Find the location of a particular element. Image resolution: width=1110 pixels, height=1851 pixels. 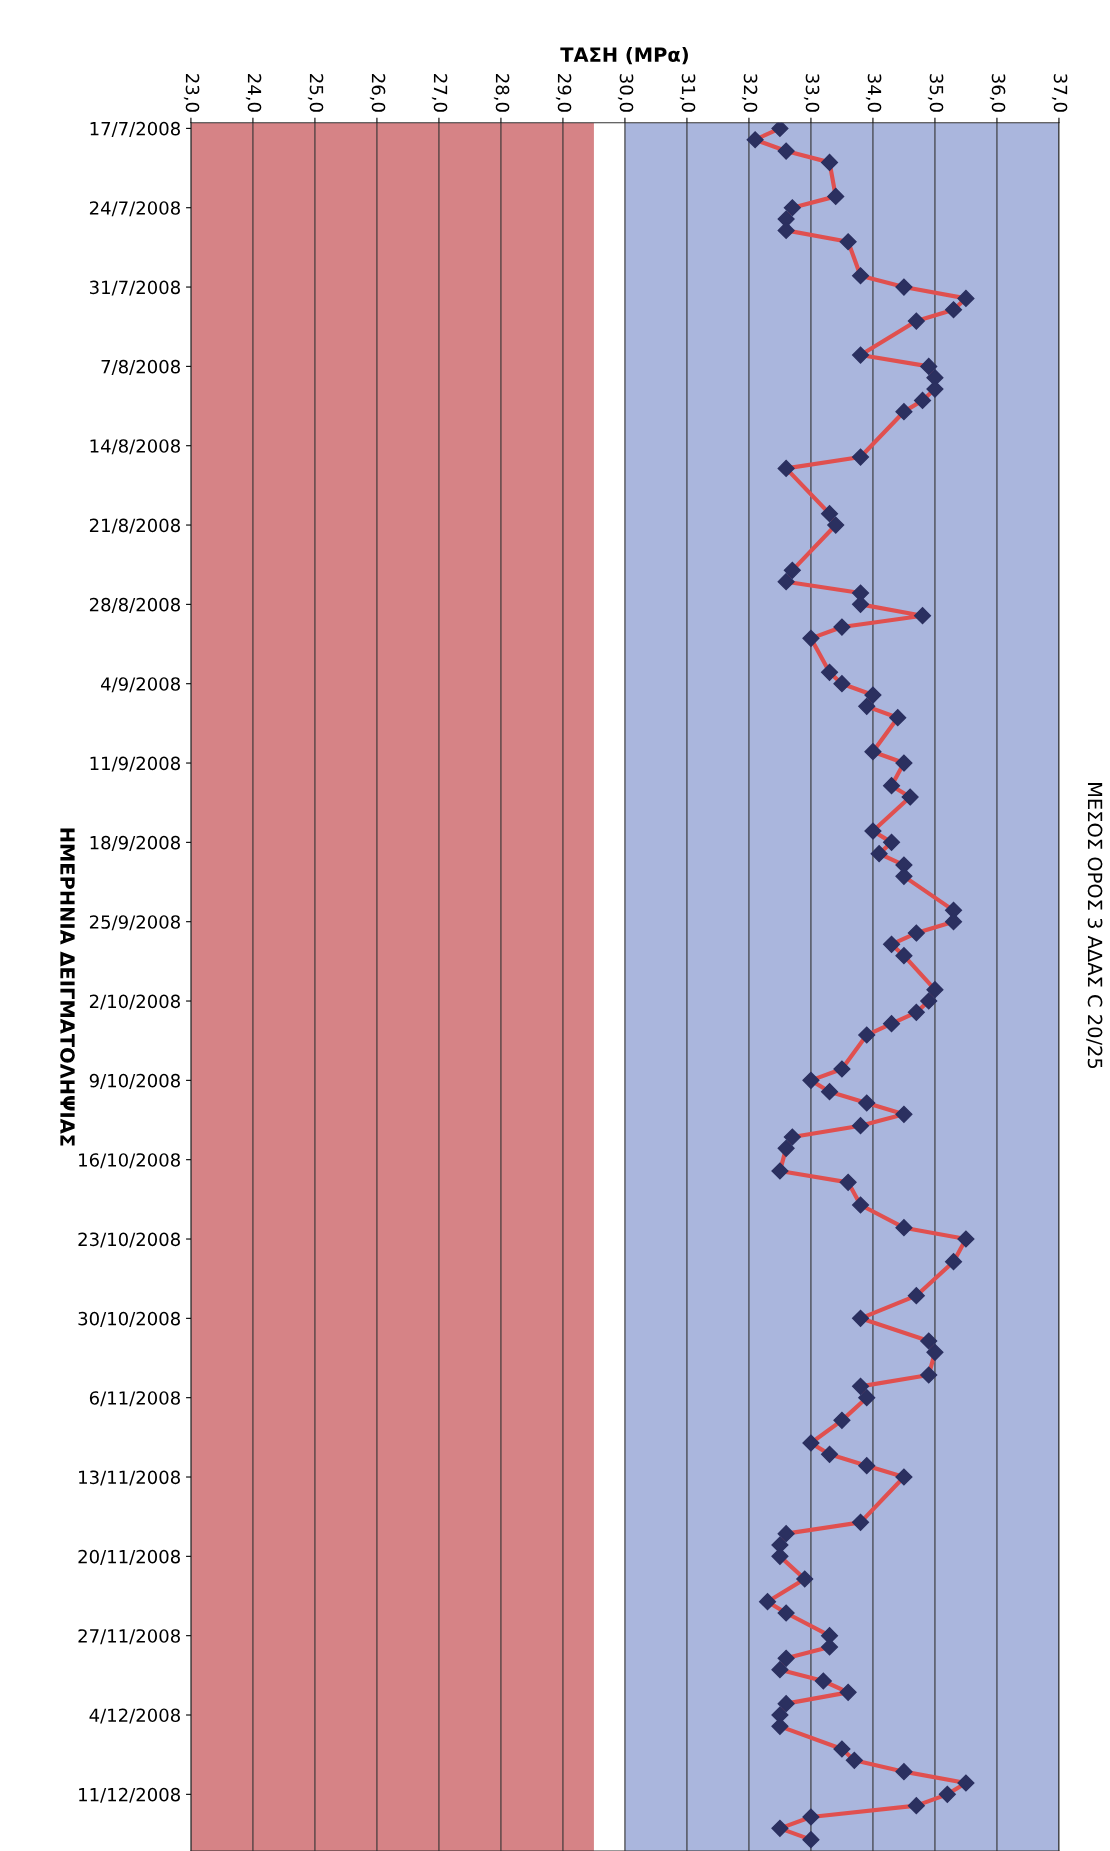

y-tick-label: 23/10/2008 is located at coordinates (129, 1240).